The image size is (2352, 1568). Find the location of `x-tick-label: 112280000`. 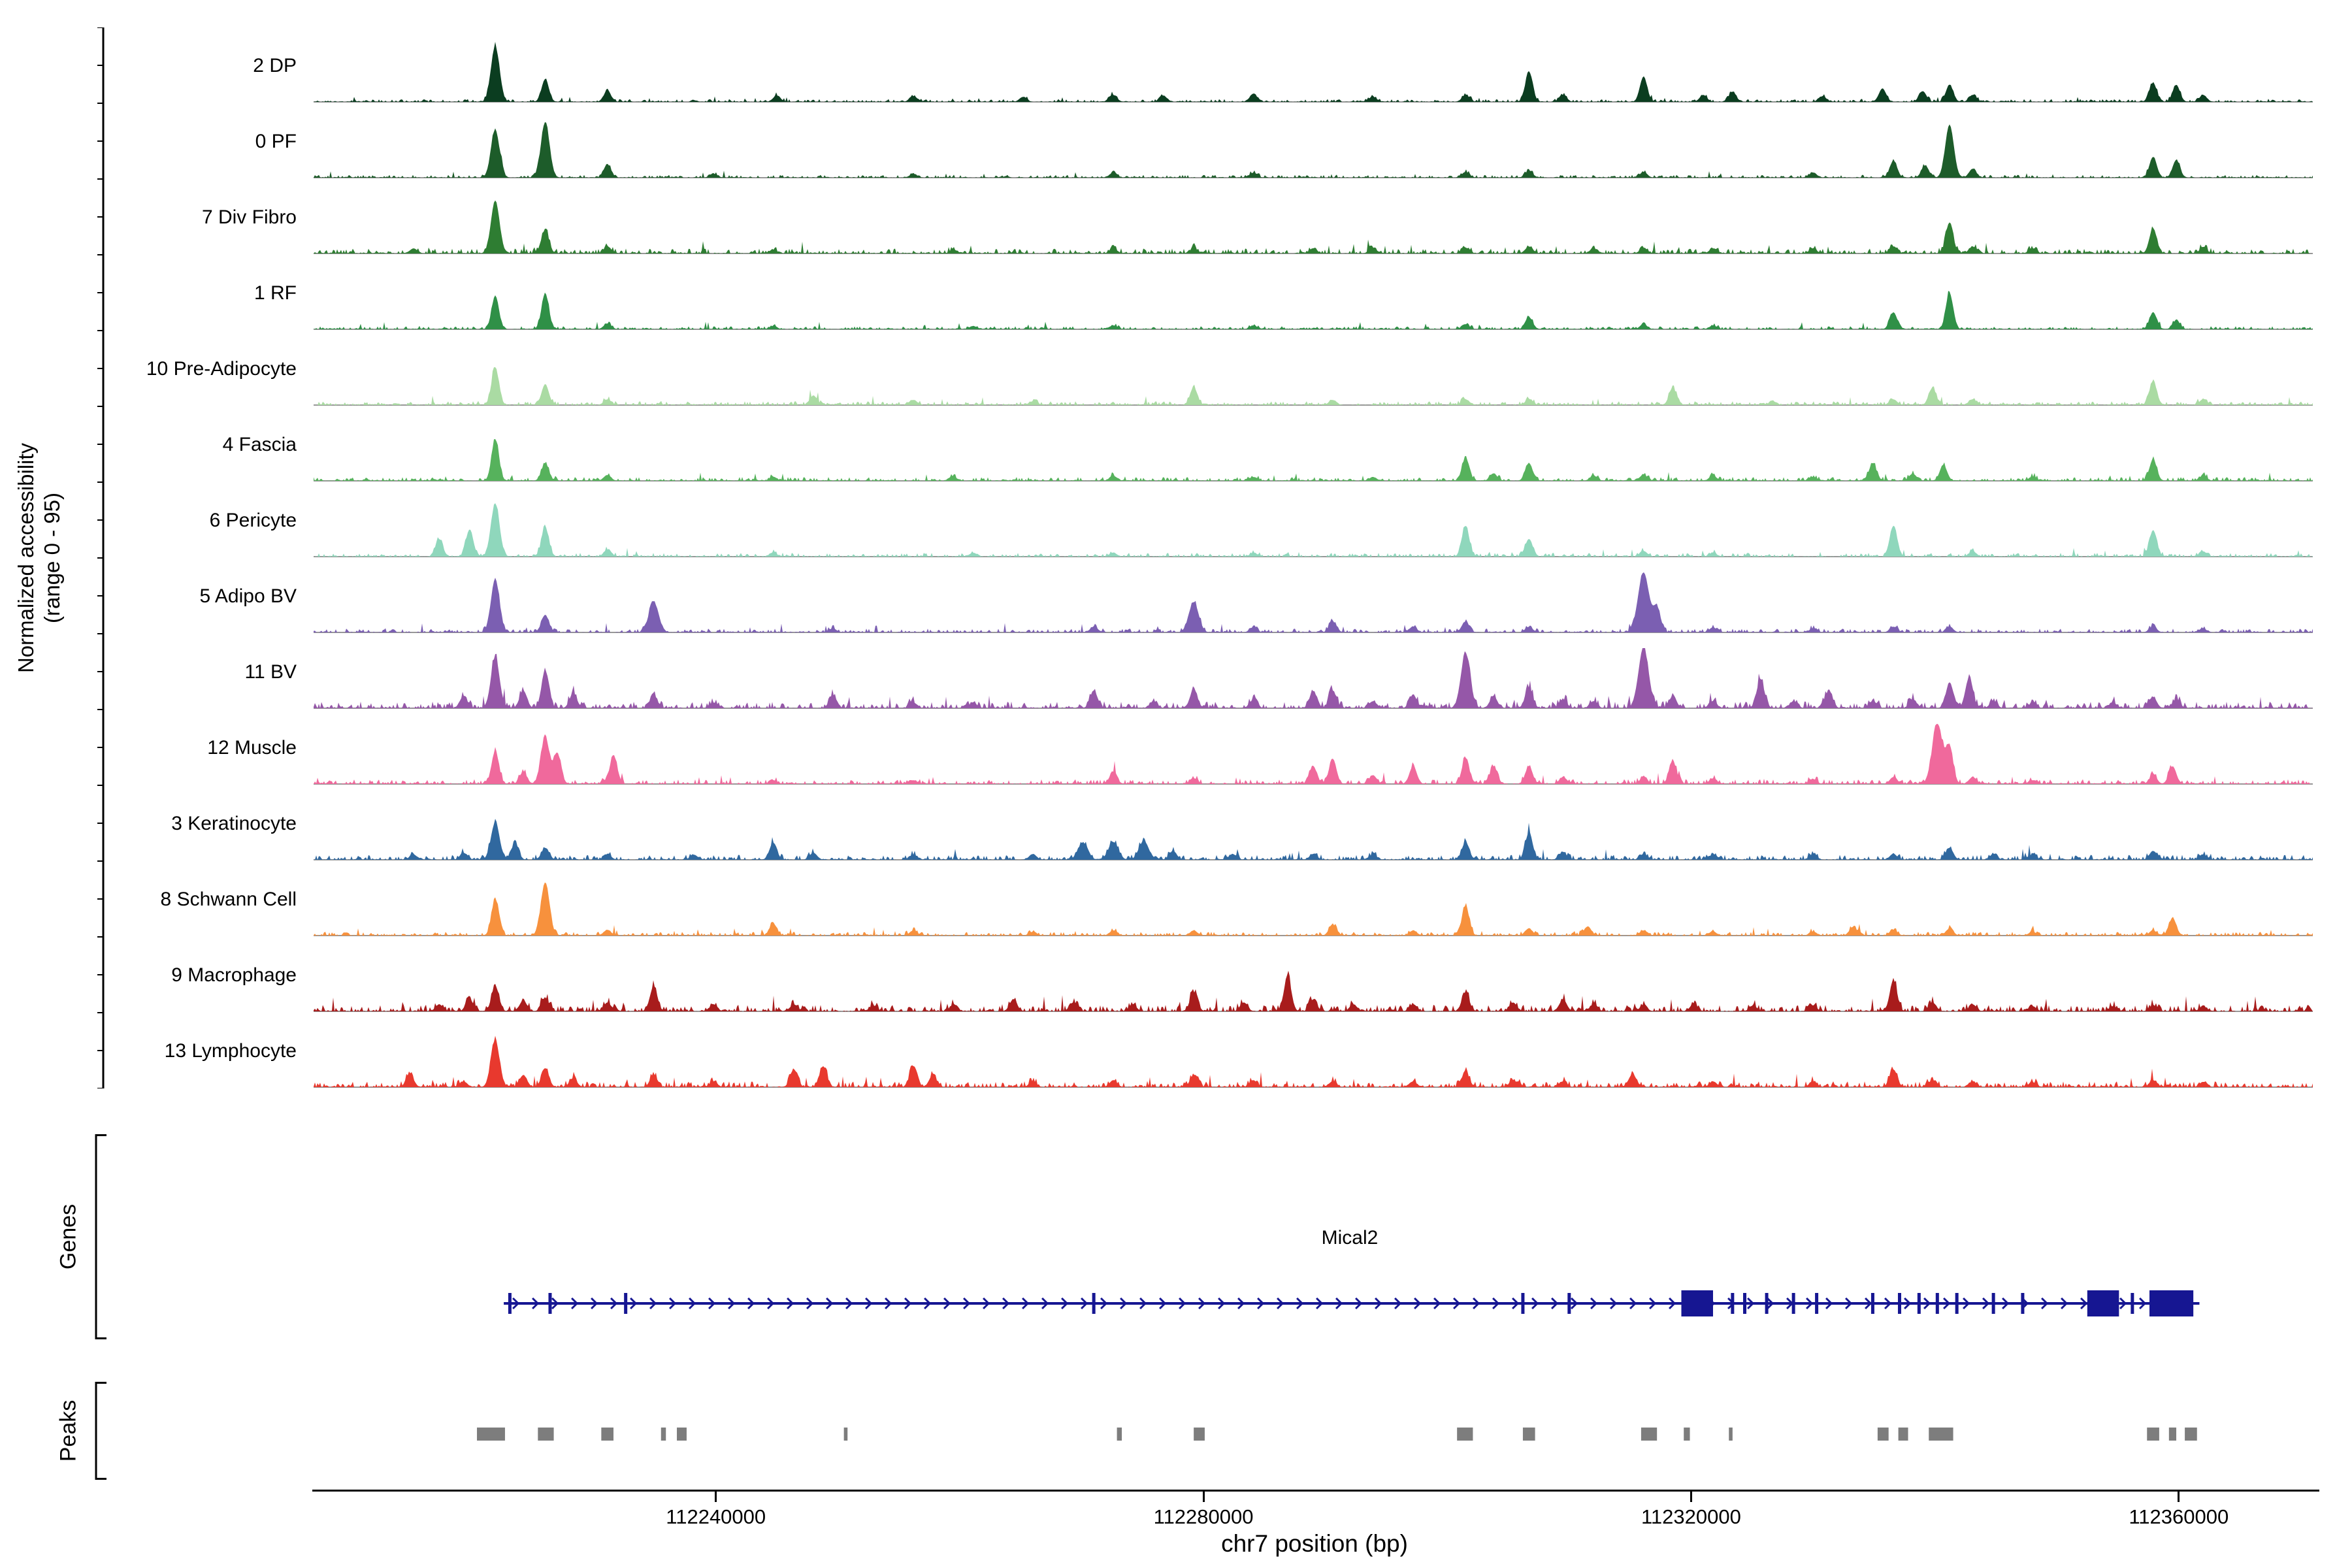

x-tick-label: 112280000 is located at coordinates (1203, 1516).